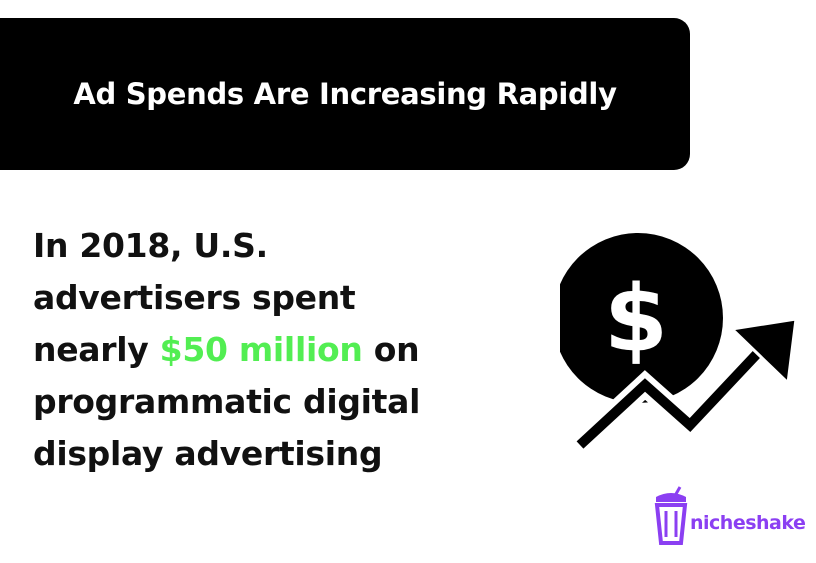  What do you see at coordinates (671, 524) in the screenshot?
I see `cup` at bounding box center [671, 524].